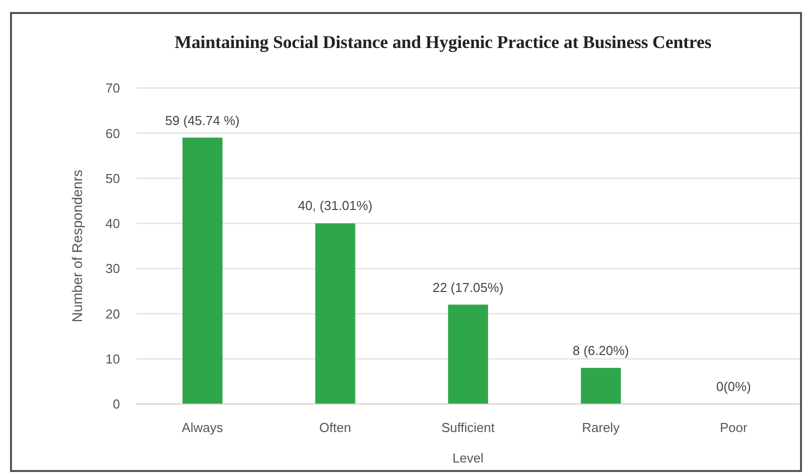 This screenshot has width=805, height=474. I want to click on data-label: 22 (17.05%), so click(468, 287).